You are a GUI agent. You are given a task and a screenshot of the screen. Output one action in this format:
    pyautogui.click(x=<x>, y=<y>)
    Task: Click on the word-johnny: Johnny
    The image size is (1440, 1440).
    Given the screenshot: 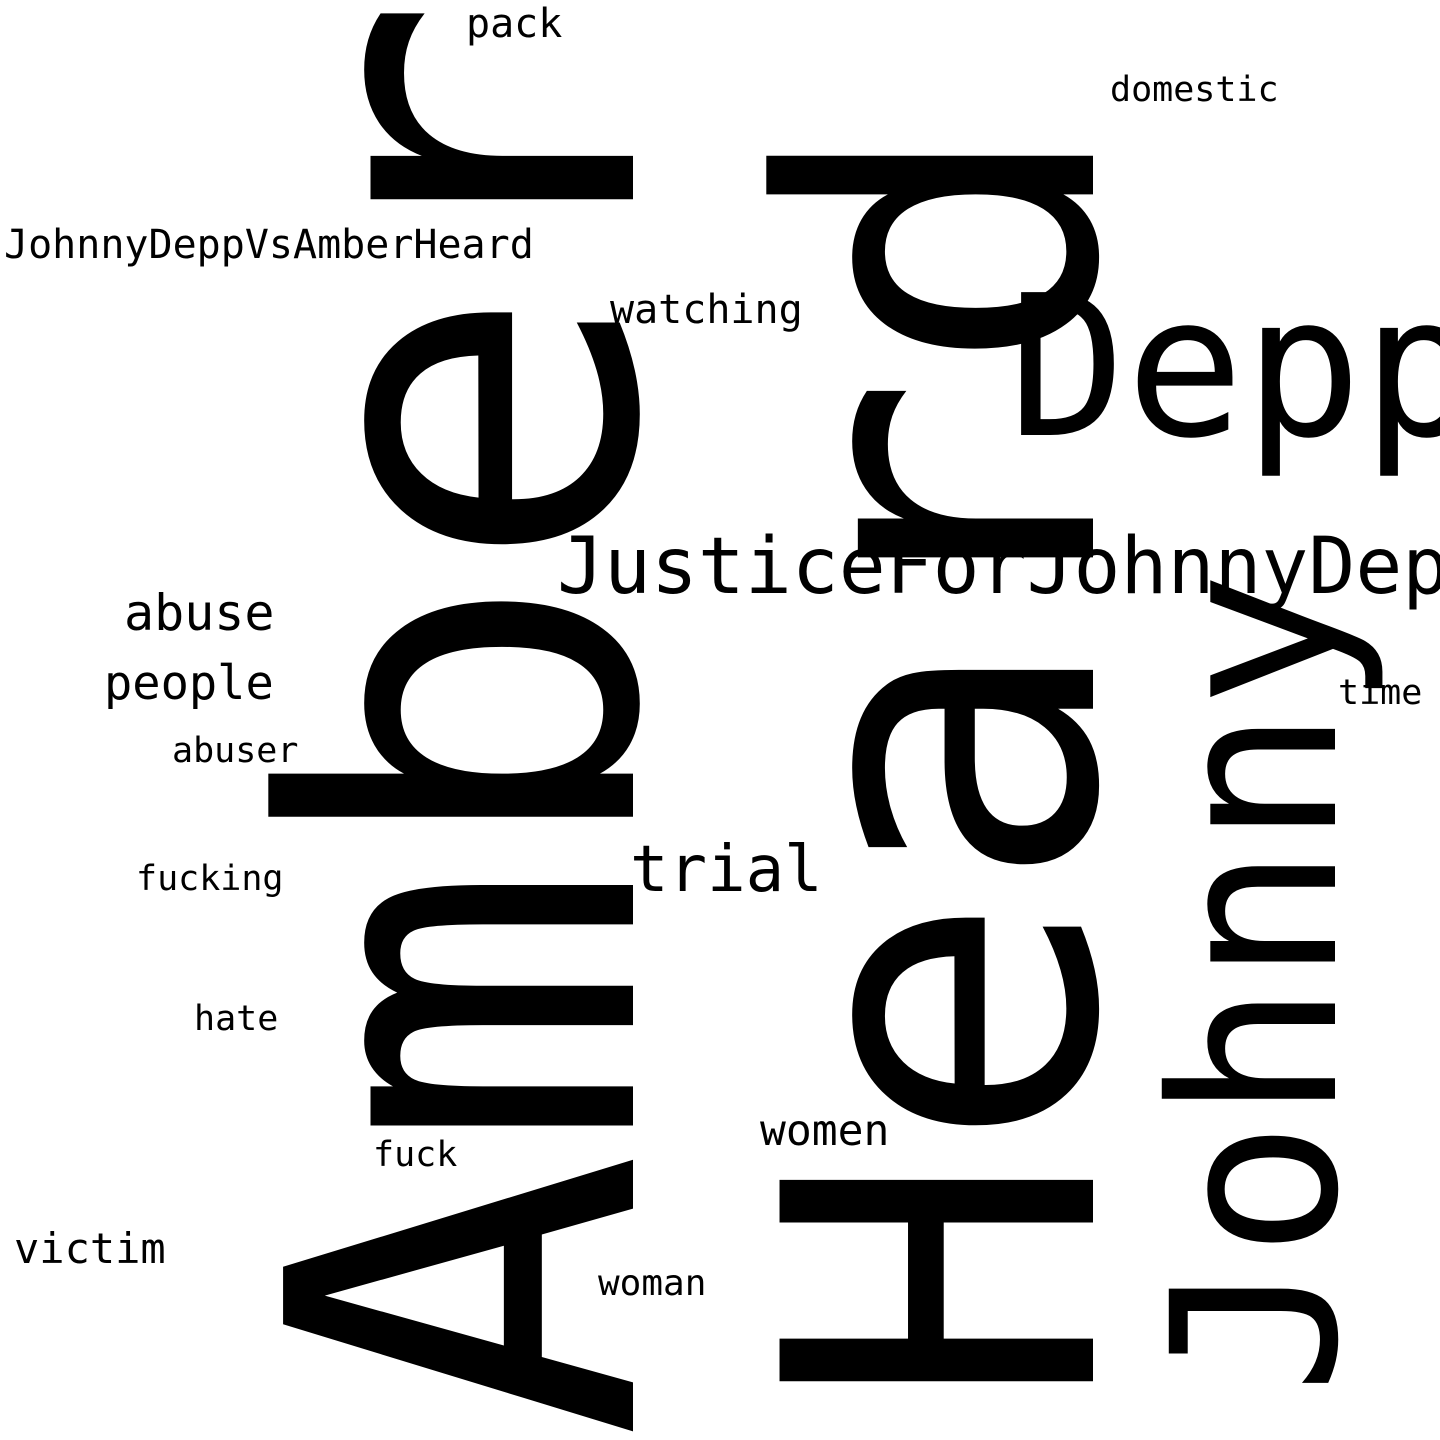 What is the action you would take?
    pyautogui.click(x=1256, y=983)
    